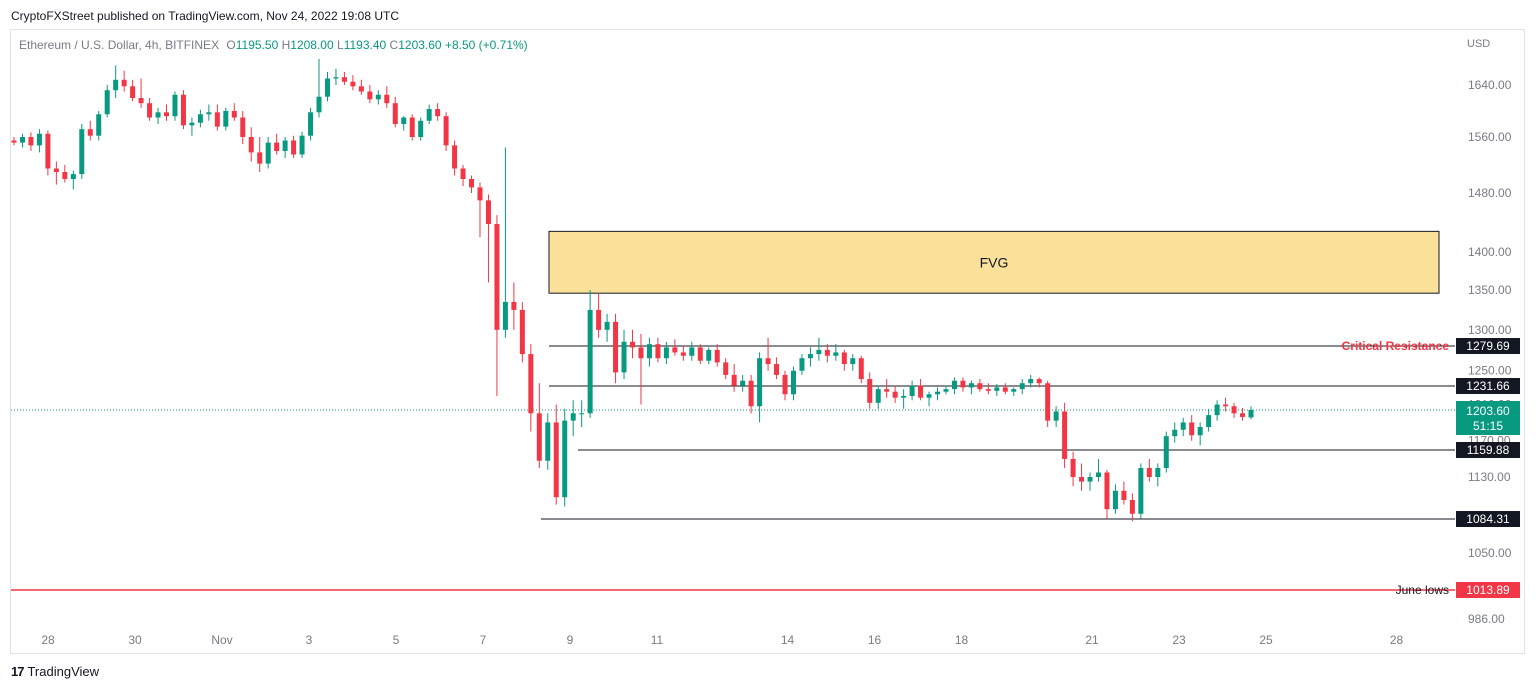 The height and width of the screenshot is (691, 1536). I want to click on level-price-text: 1013.89, so click(1488, 590).